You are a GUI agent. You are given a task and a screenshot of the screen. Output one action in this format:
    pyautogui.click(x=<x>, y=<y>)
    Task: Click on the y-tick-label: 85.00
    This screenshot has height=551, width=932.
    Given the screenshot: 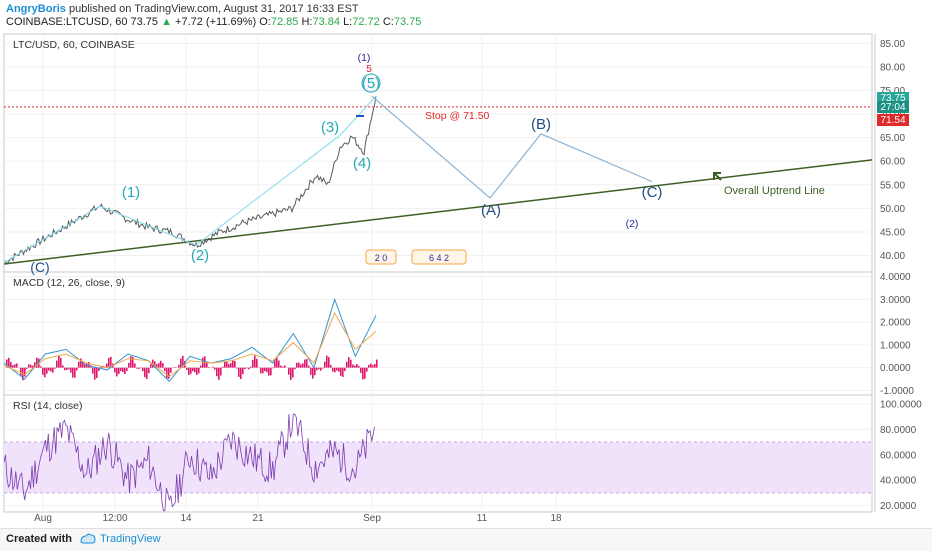 What is the action you would take?
    pyautogui.click(x=892, y=44)
    